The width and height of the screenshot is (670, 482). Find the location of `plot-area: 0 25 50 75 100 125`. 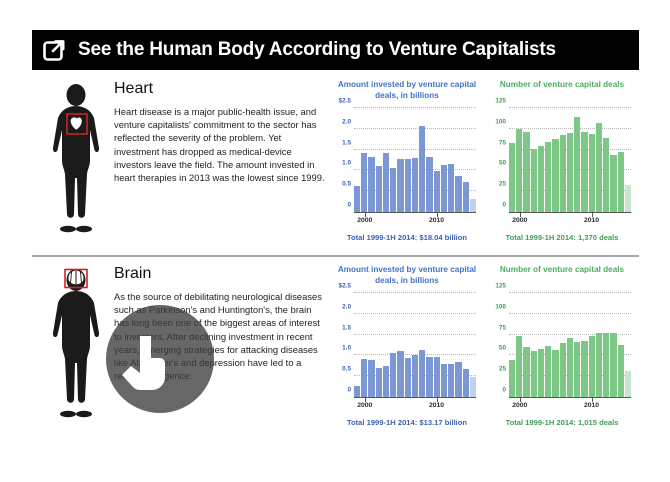

plot-area: 0 25 50 75 100 125 is located at coordinates (563, 340).